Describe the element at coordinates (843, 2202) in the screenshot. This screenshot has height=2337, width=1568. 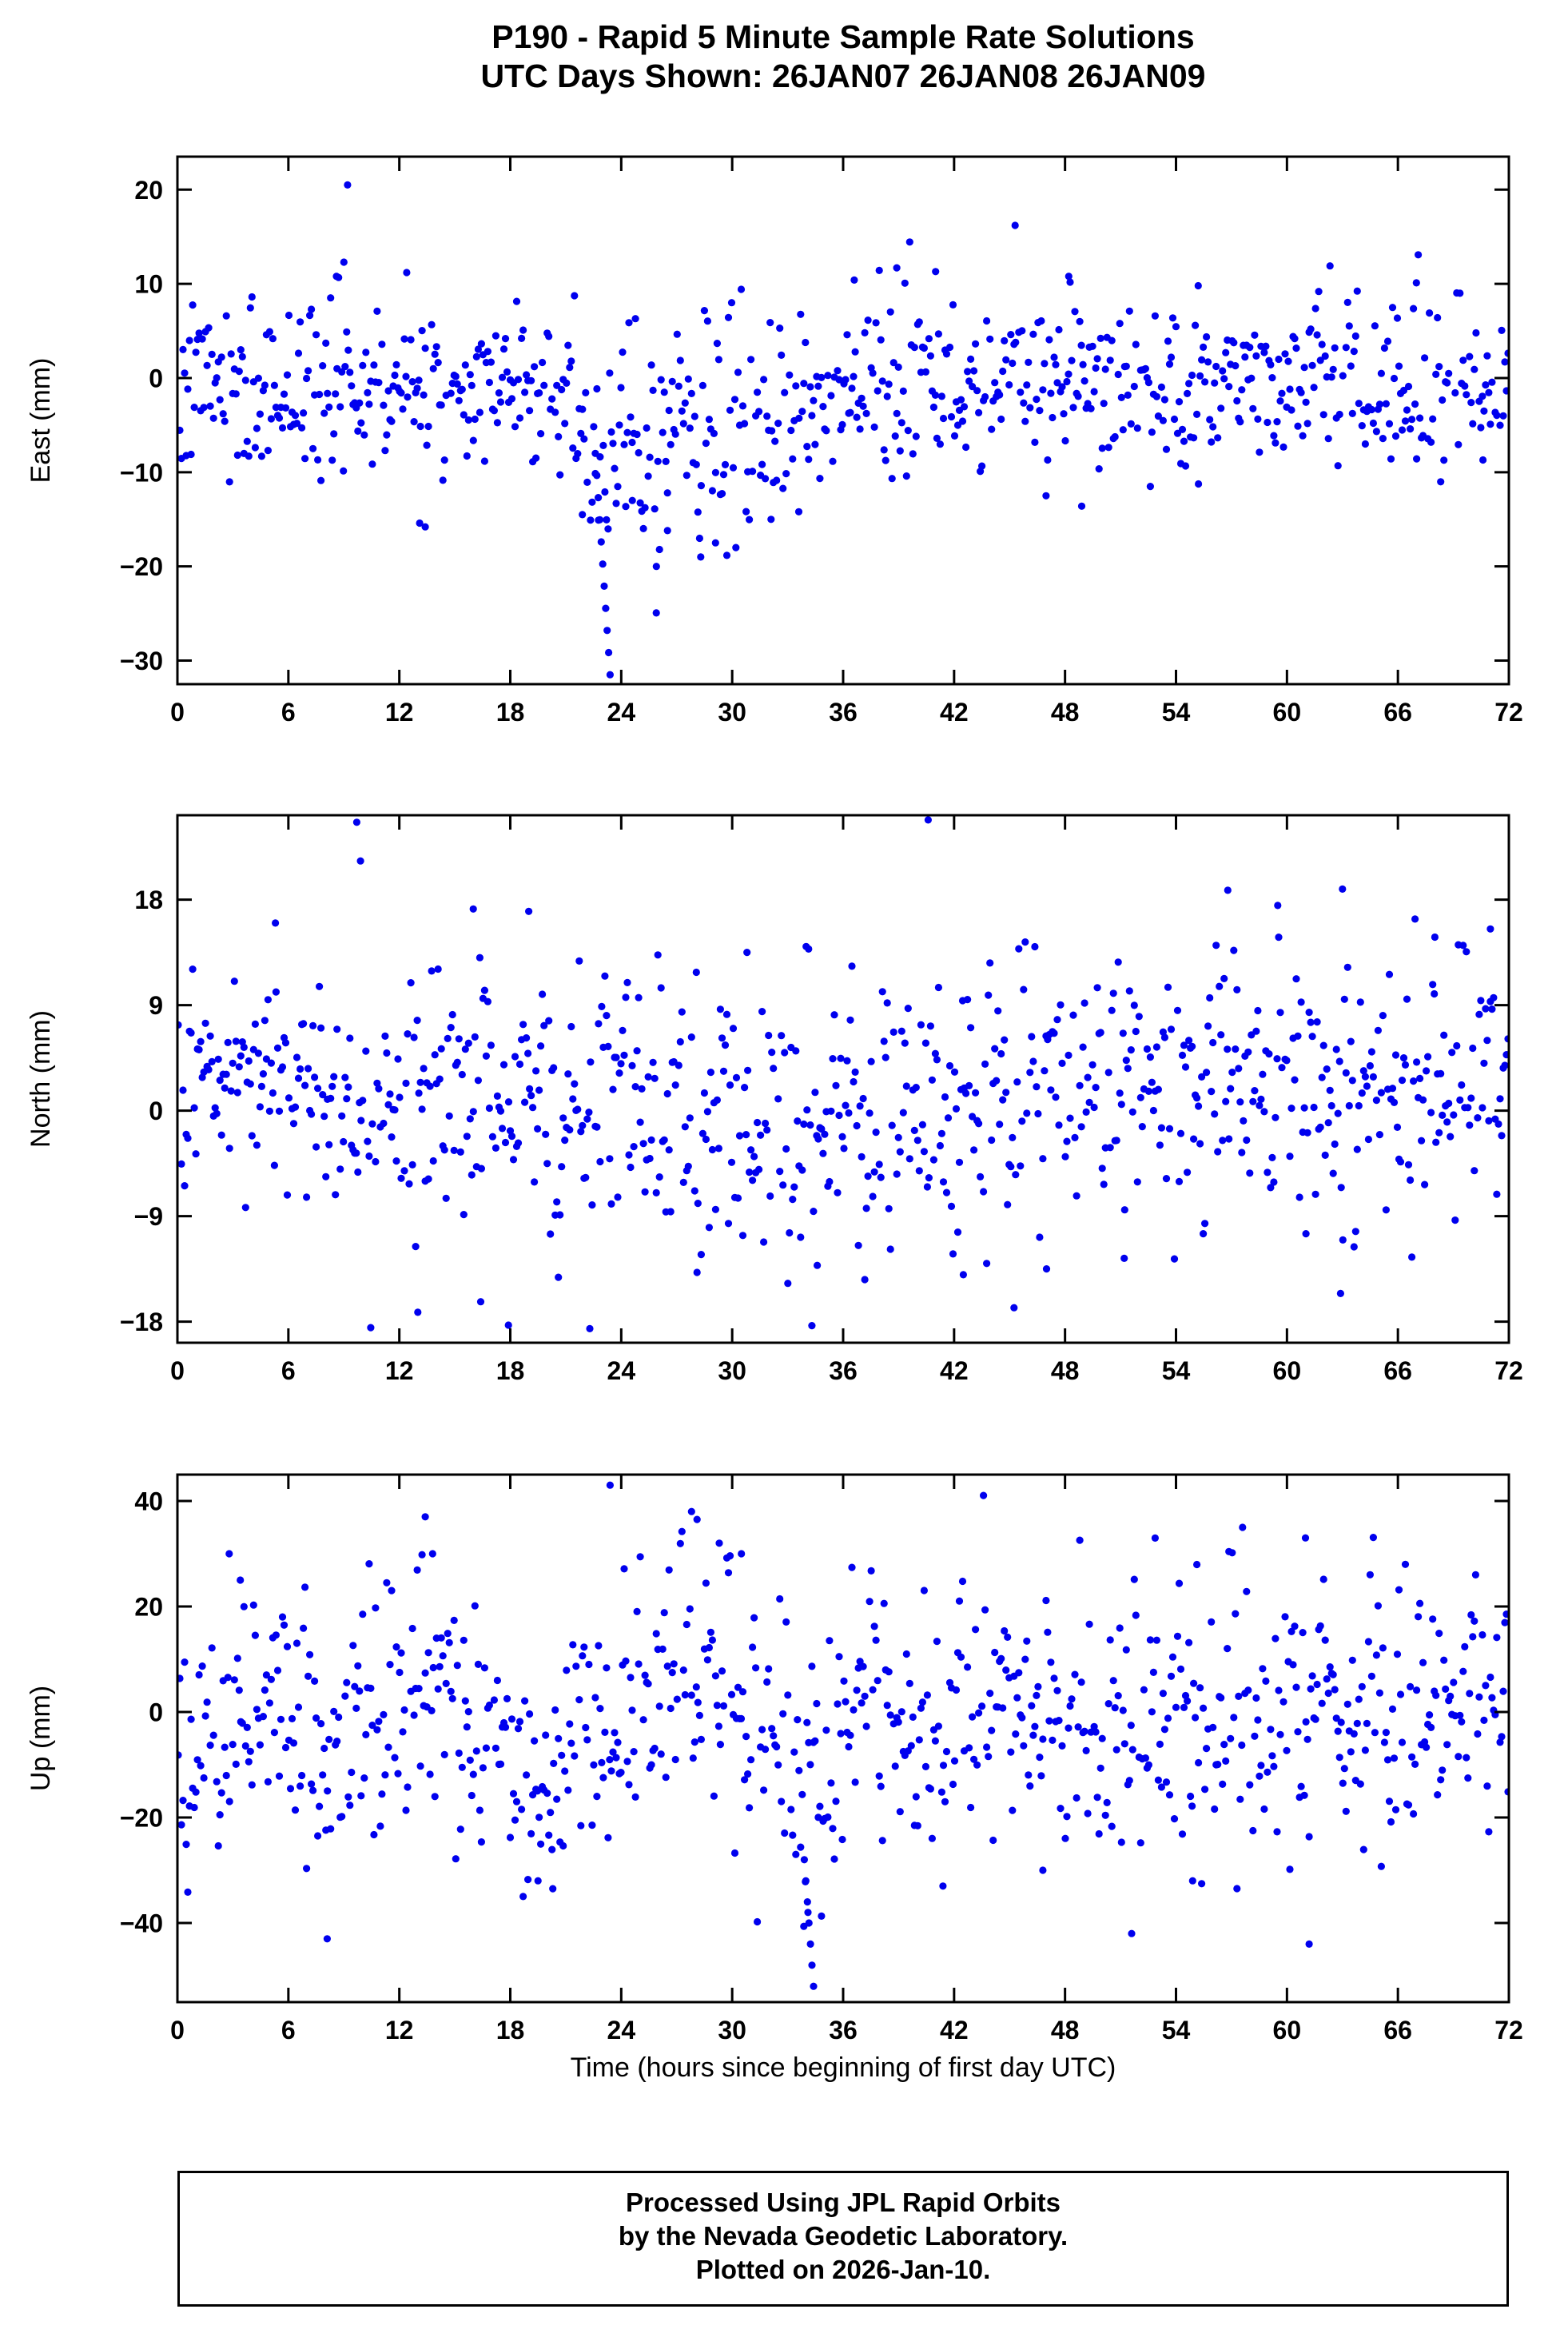
I see `footer-line1: Processed Using JPL Rapid Orbits` at that location.